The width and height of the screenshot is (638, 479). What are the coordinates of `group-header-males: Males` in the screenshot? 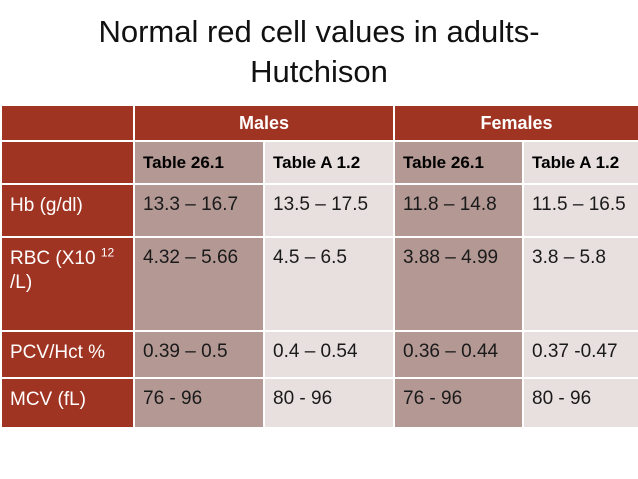 It's located at (264, 123).